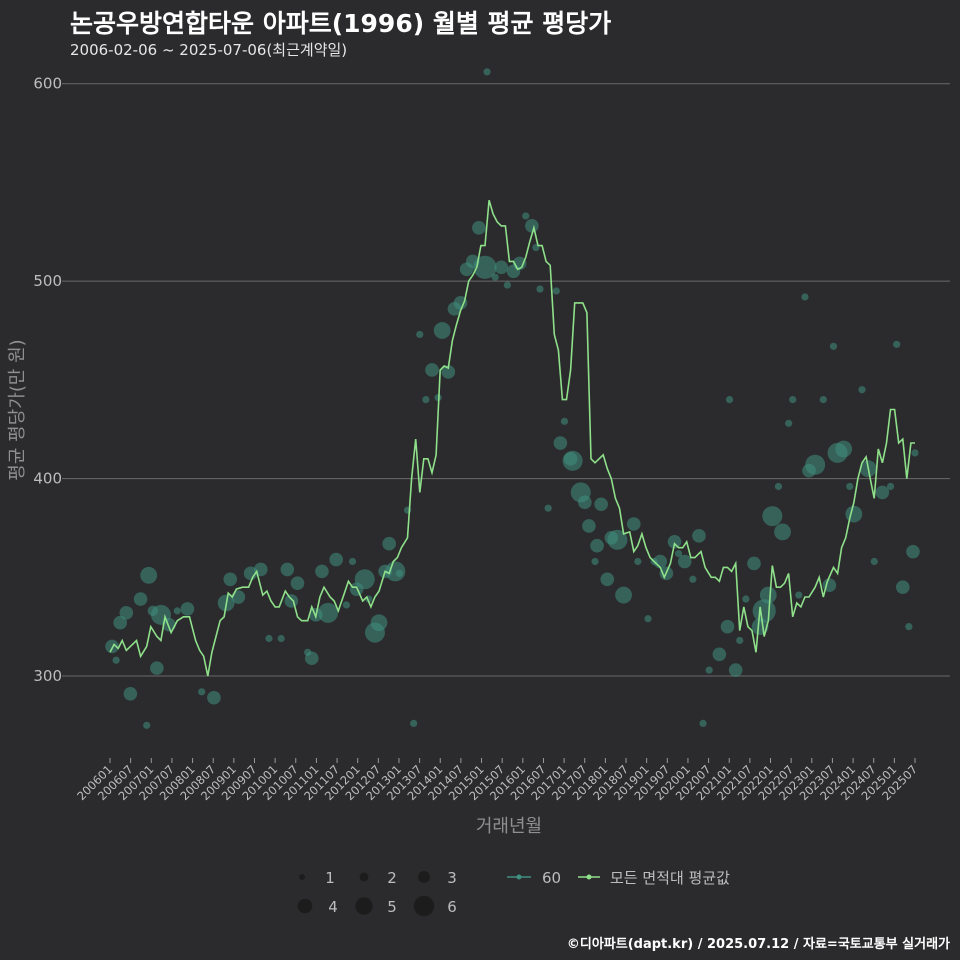 This screenshot has width=960, height=960. Describe the element at coordinates (47, 676) in the screenshot. I see `y-tick-label: 300` at that location.